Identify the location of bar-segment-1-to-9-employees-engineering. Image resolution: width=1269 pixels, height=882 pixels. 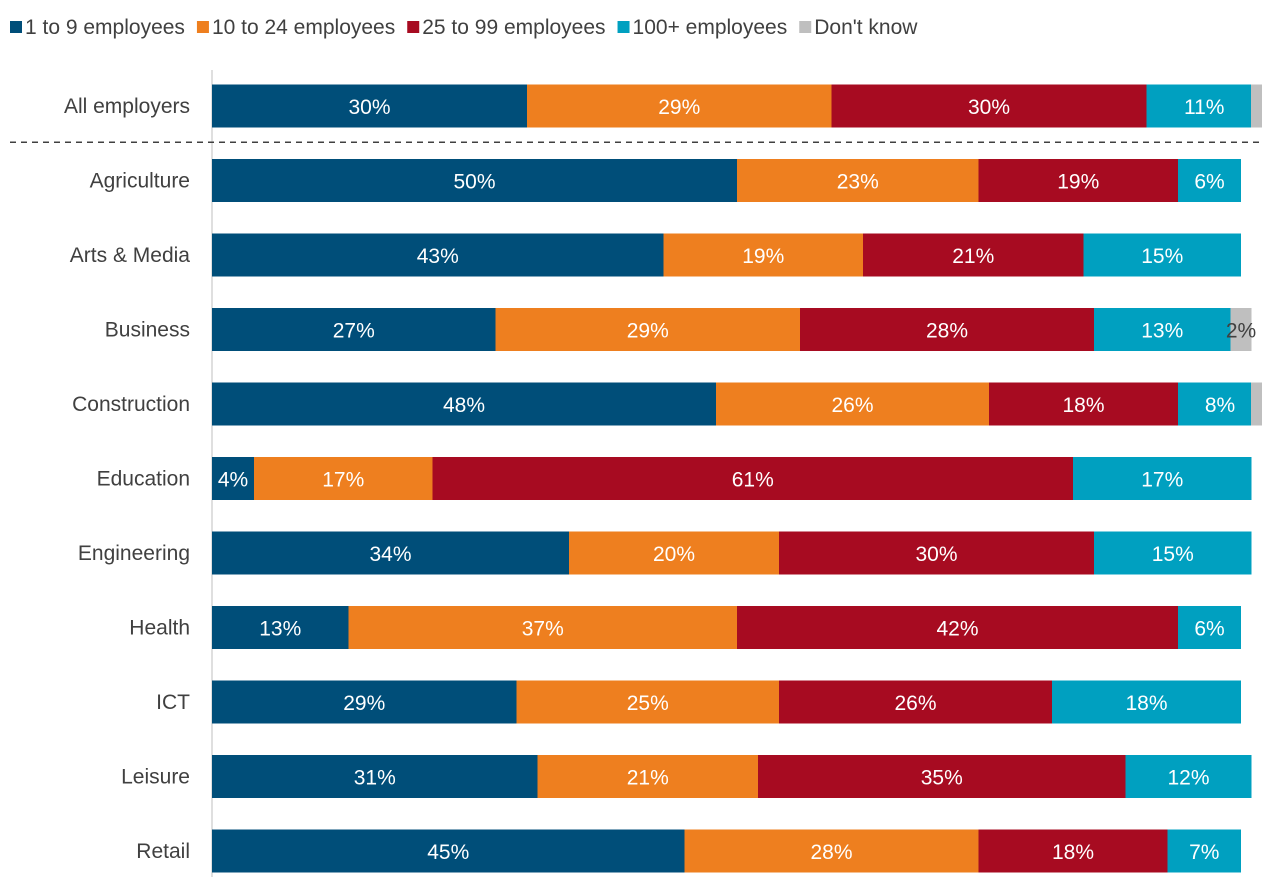
(390, 553).